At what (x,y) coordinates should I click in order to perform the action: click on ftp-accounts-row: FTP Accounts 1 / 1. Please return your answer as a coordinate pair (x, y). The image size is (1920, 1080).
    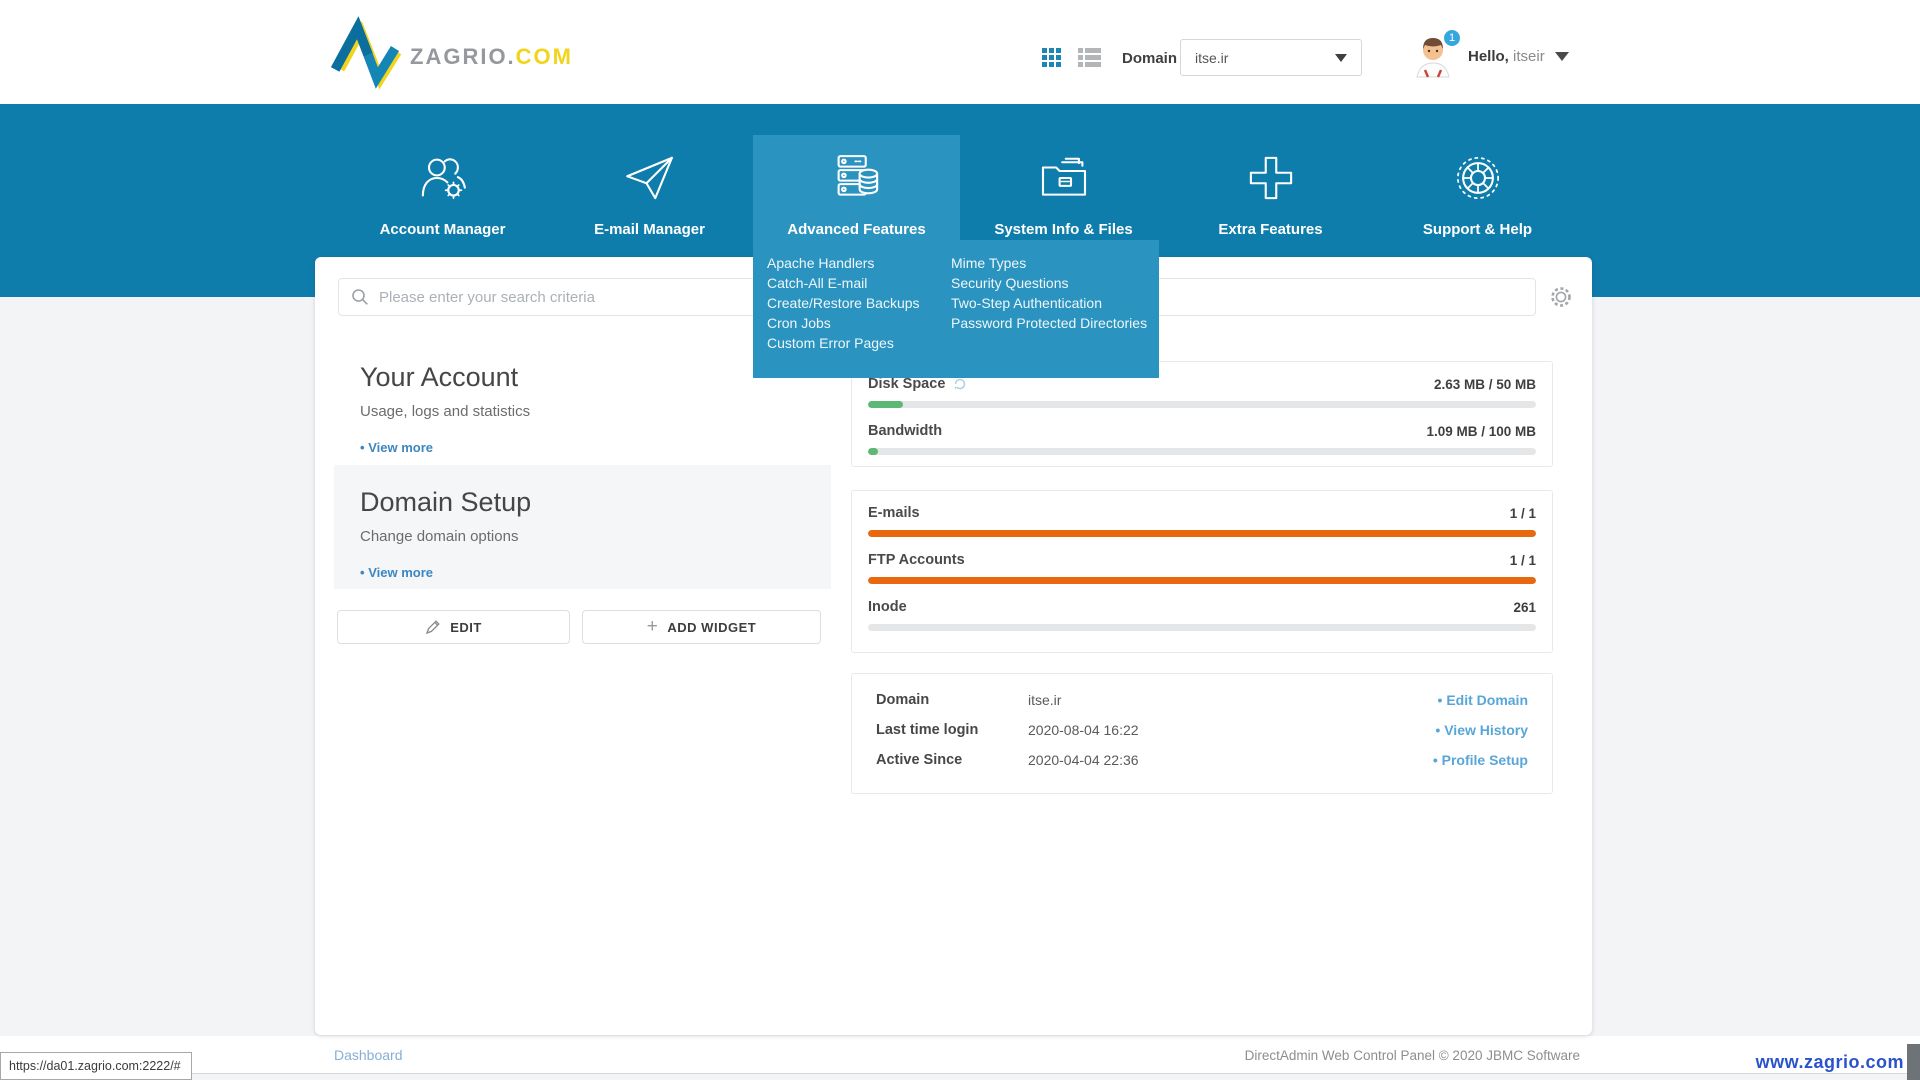
    Looking at the image, I should click on (1202, 568).